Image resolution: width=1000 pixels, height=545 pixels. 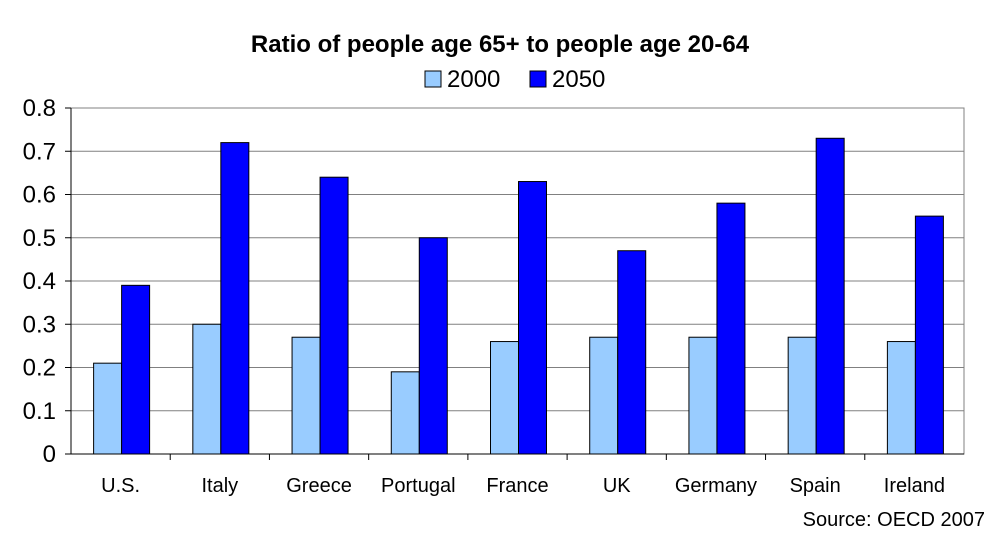 I want to click on bar-2050-uk, so click(x=632, y=352).